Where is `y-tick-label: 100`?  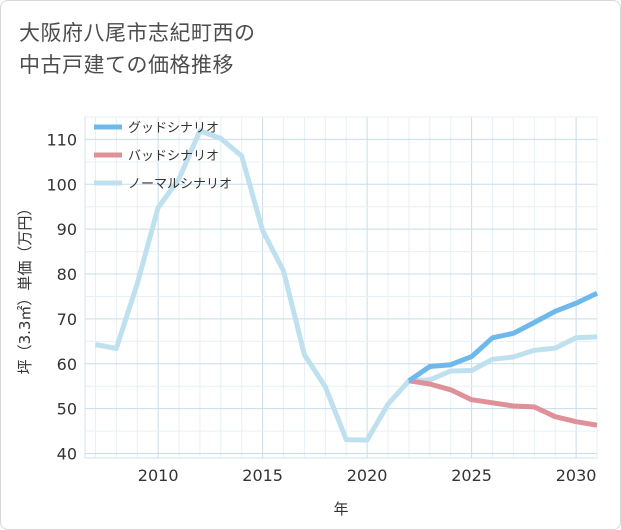
y-tick-label: 100 is located at coordinates (61, 184).